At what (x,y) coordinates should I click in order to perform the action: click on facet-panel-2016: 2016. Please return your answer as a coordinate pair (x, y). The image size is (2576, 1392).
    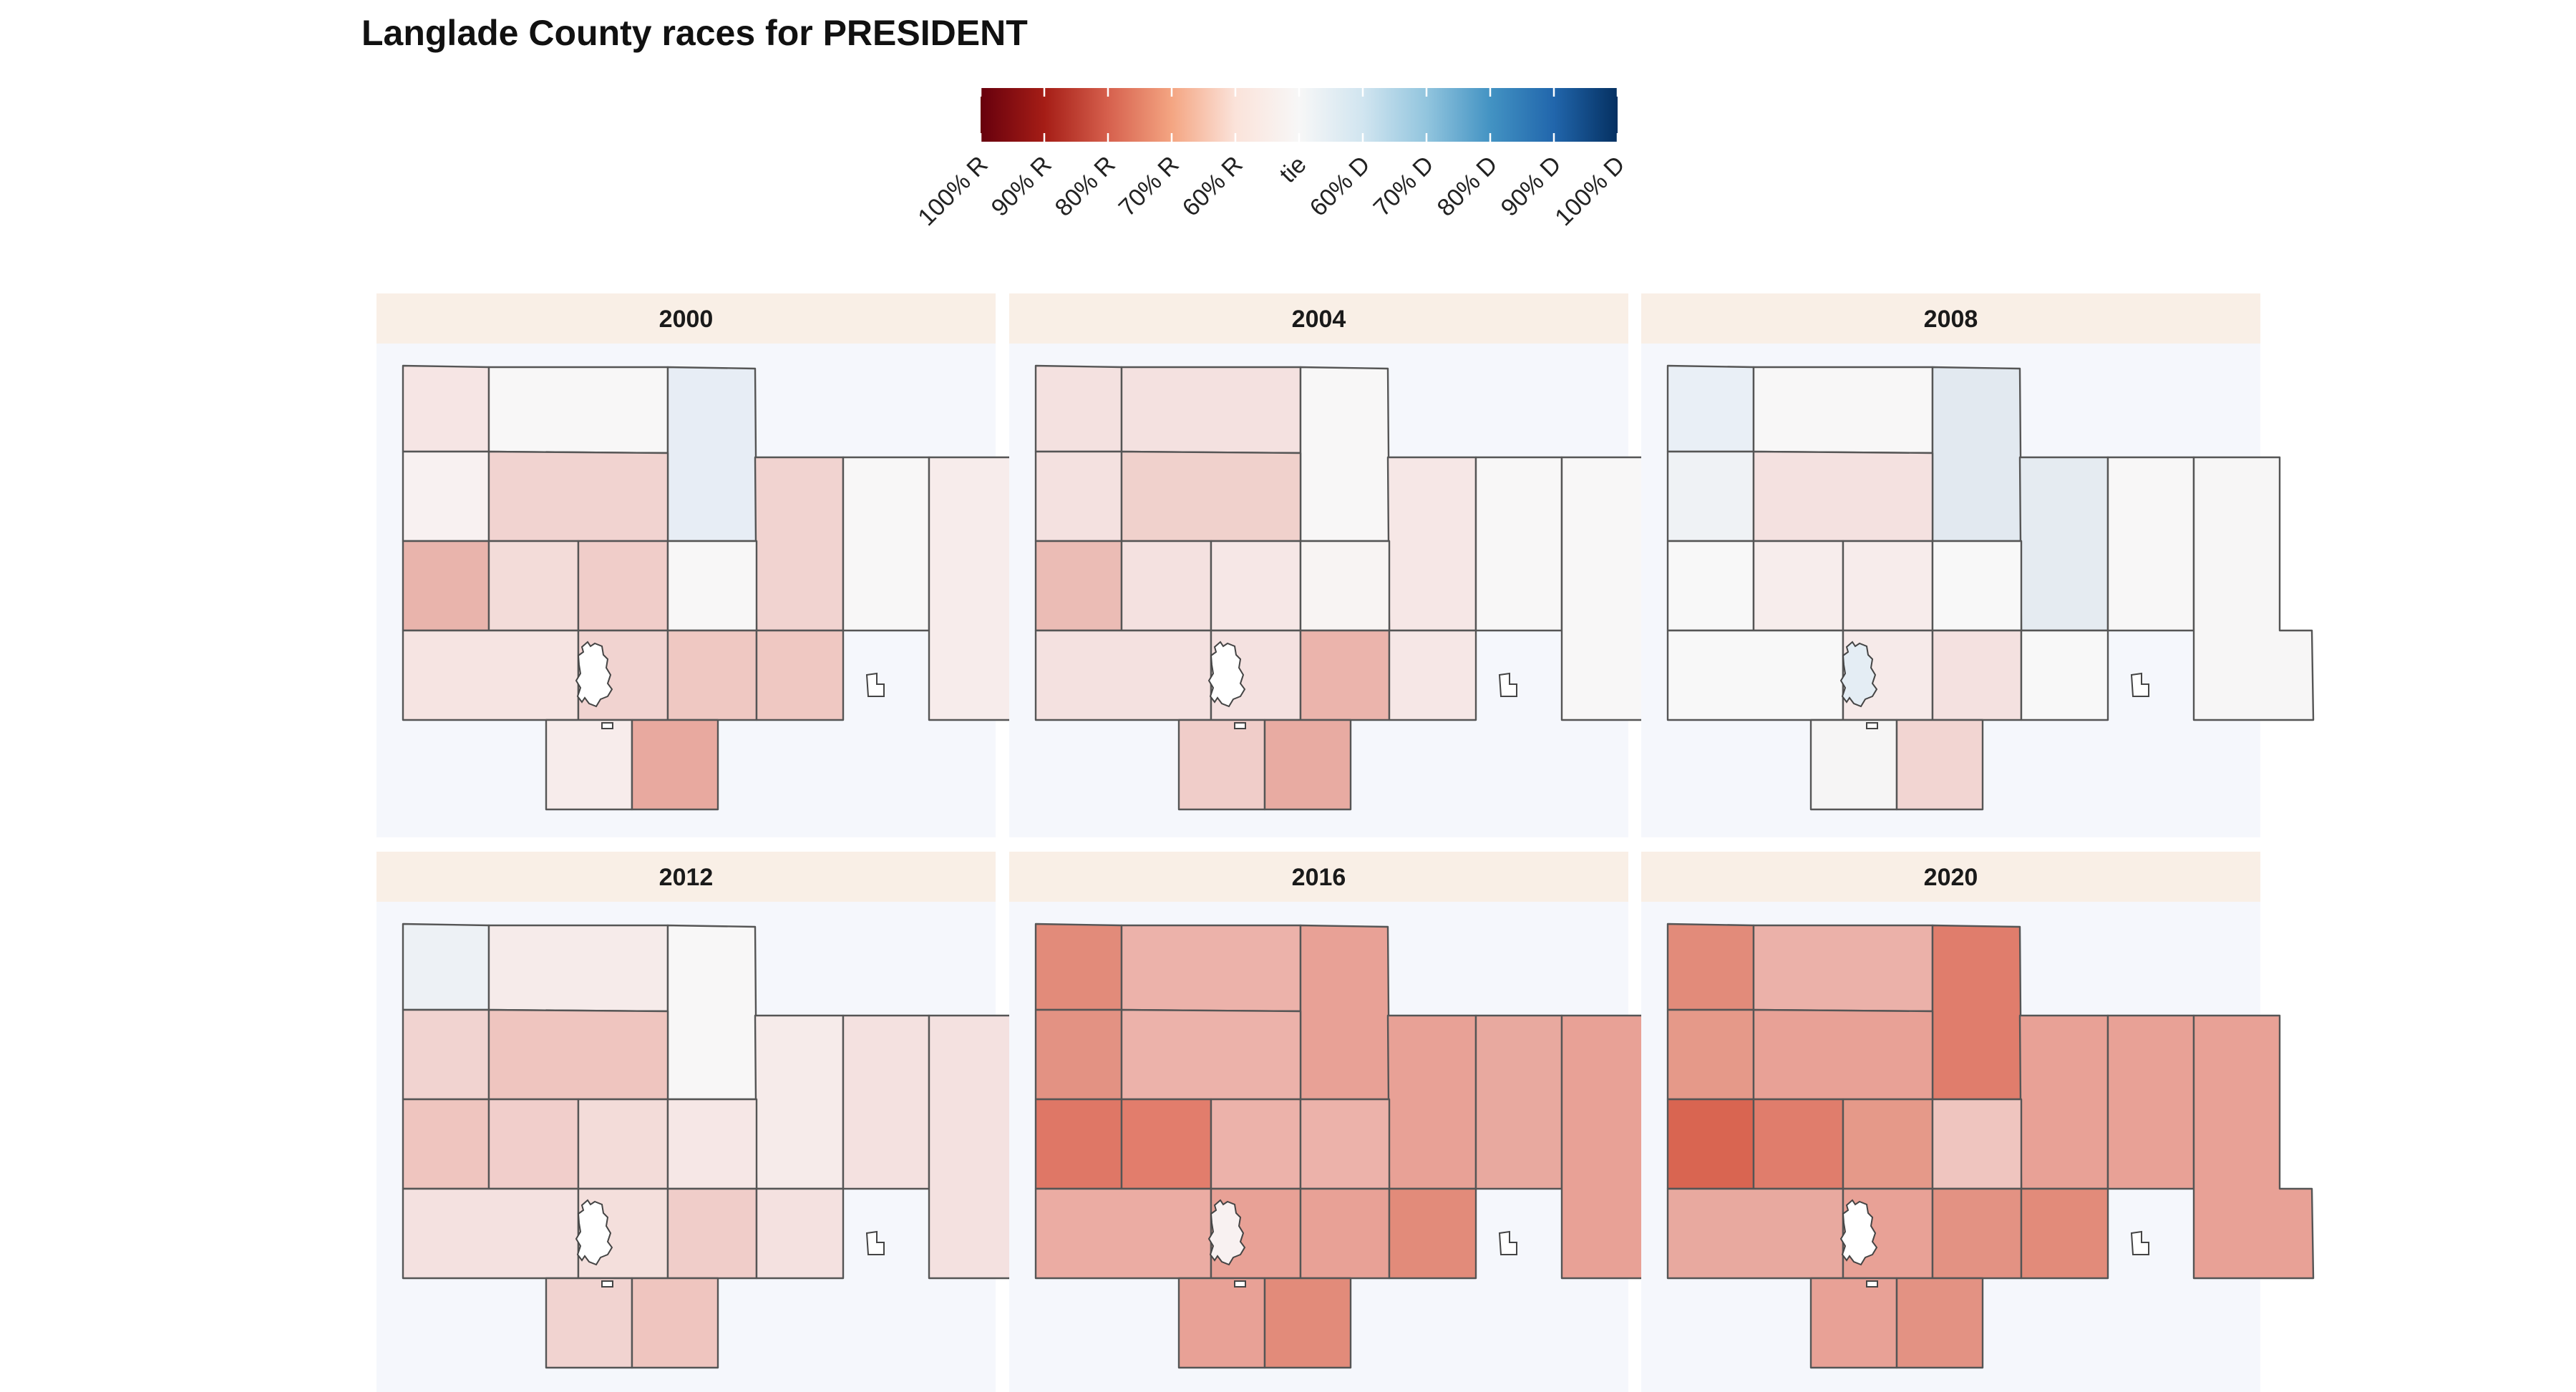
    Looking at the image, I should click on (1346, 1122).